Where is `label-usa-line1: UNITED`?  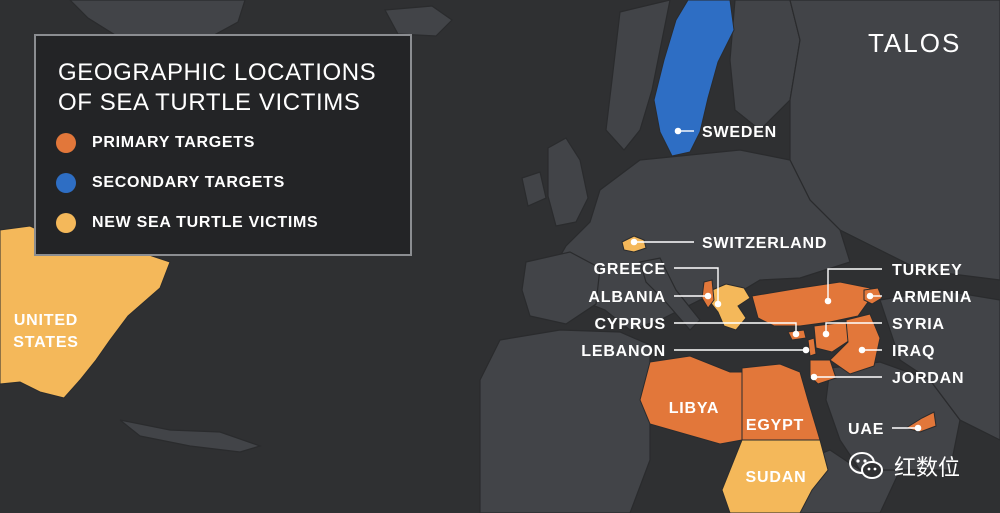
label-usa-line1: UNITED is located at coordinates (46, 320).